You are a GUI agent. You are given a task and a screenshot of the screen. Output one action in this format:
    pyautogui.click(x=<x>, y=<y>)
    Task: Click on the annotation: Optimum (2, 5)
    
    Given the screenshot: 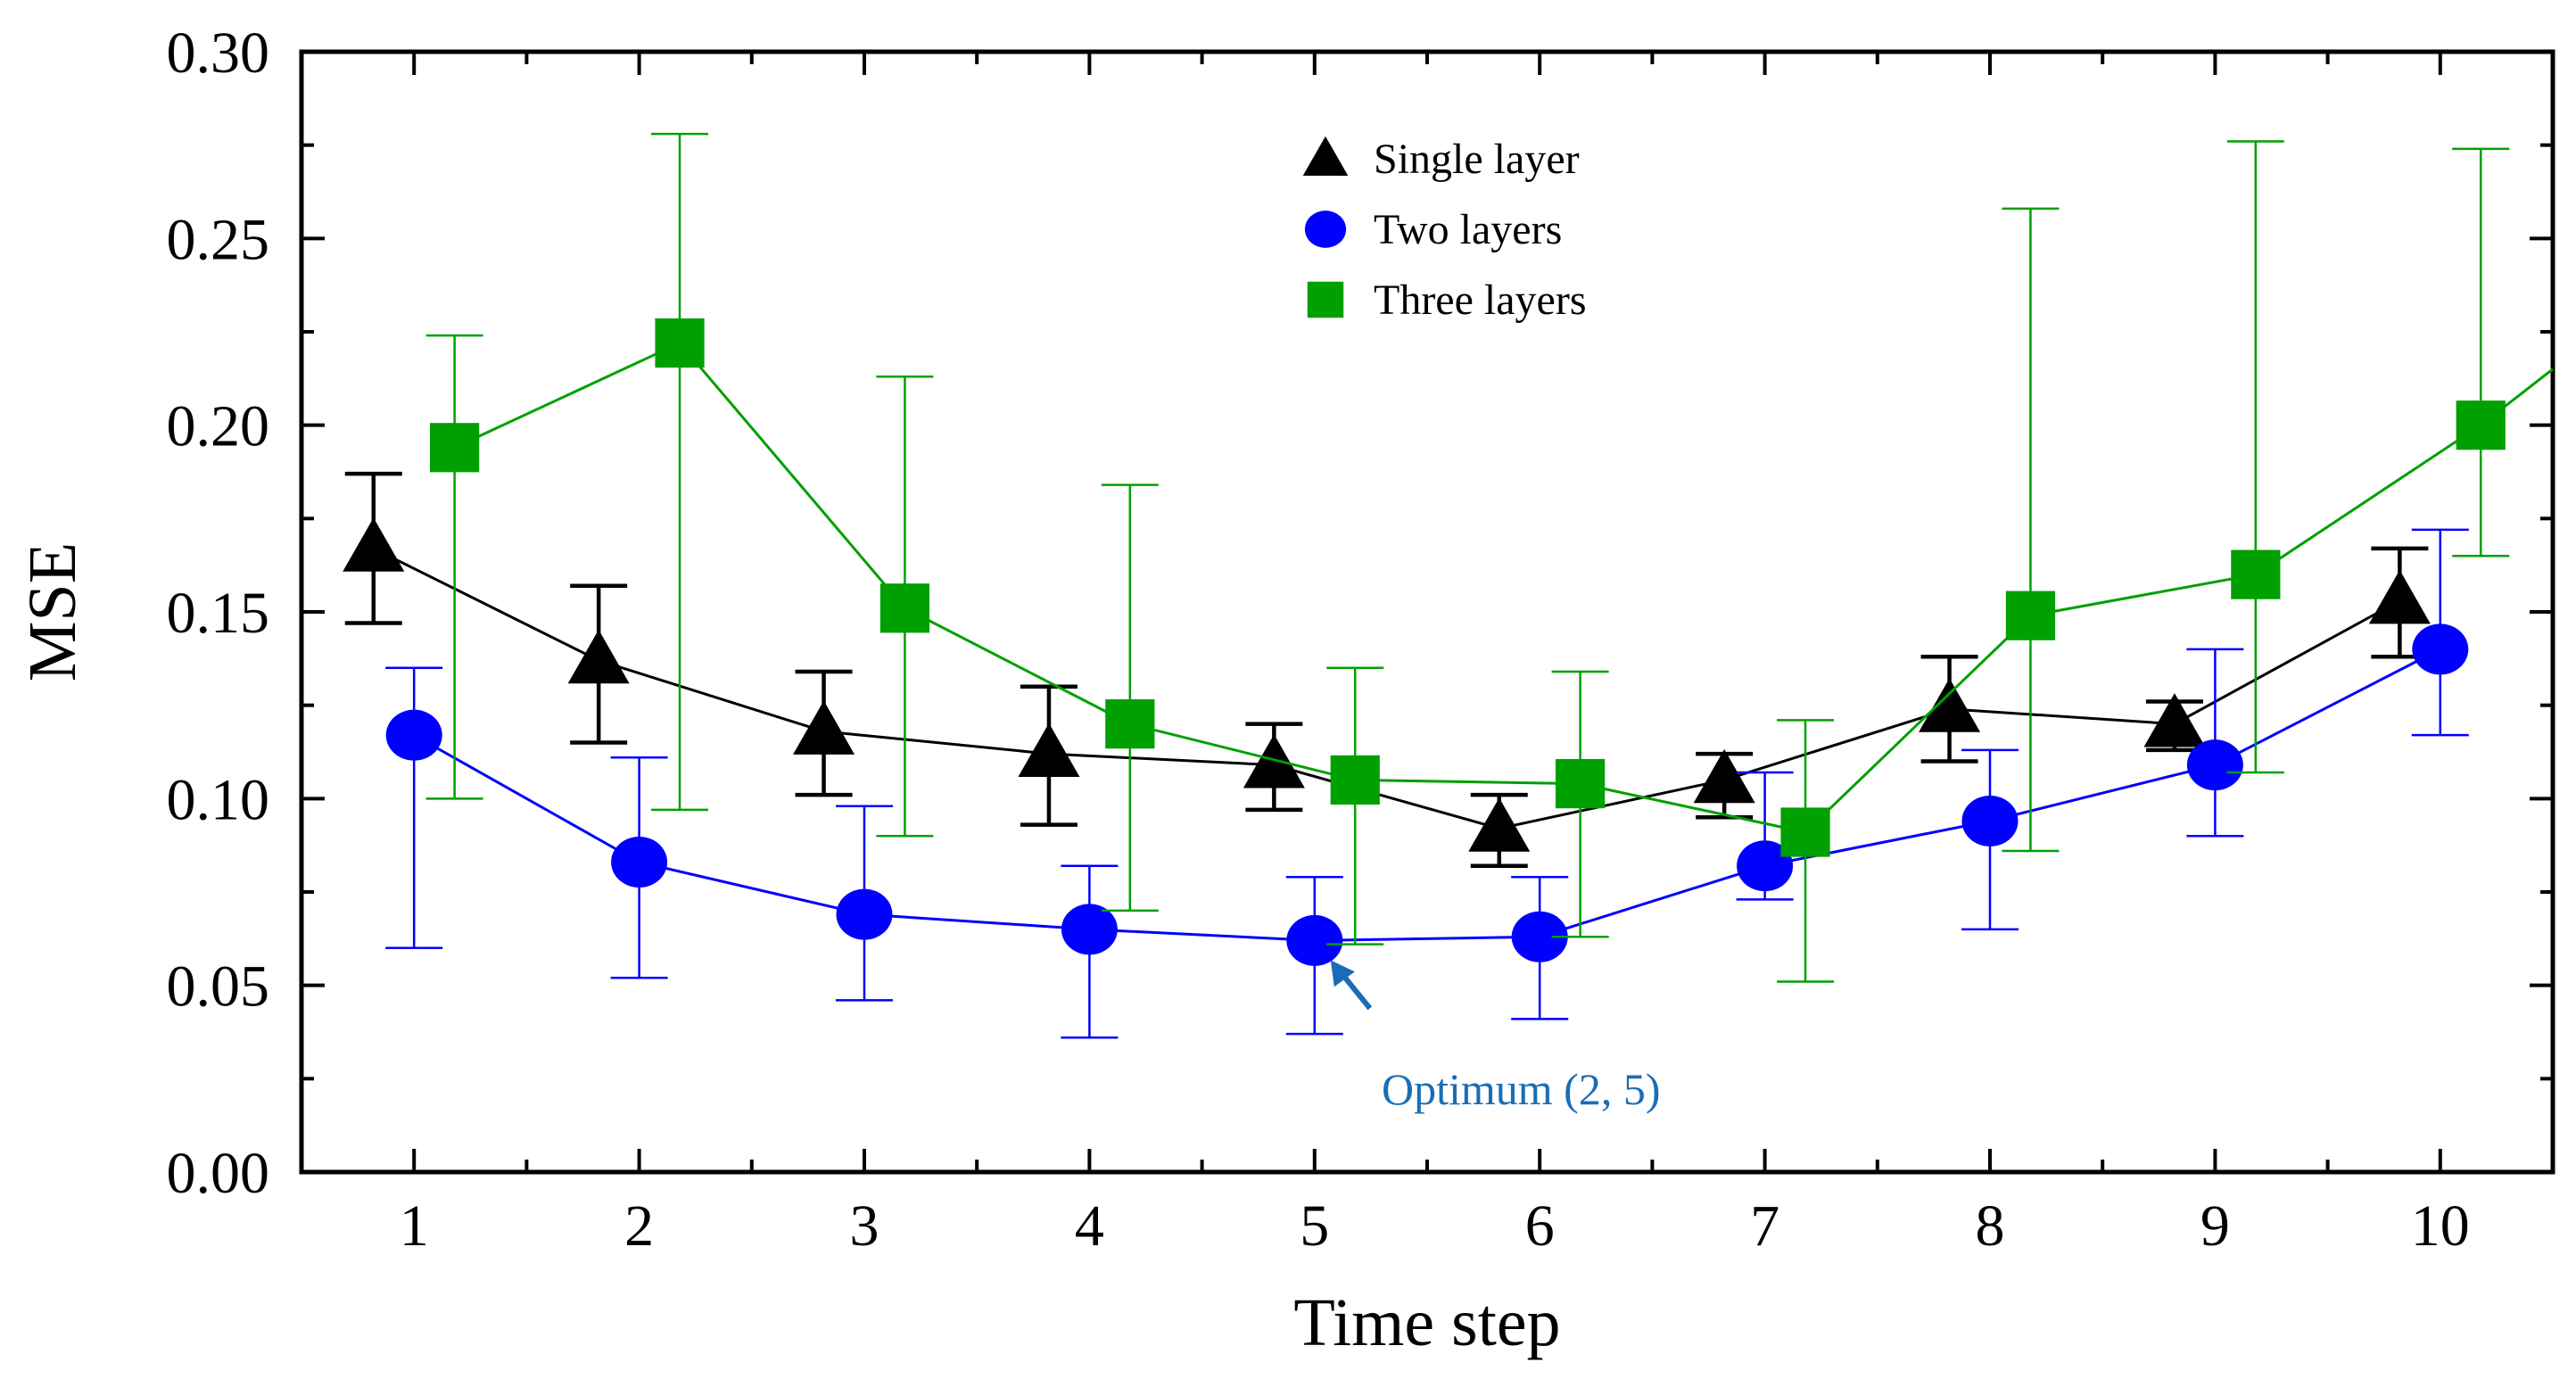 What is the action you would take?
    pyautogui.click(x=1495, y=1037)
    